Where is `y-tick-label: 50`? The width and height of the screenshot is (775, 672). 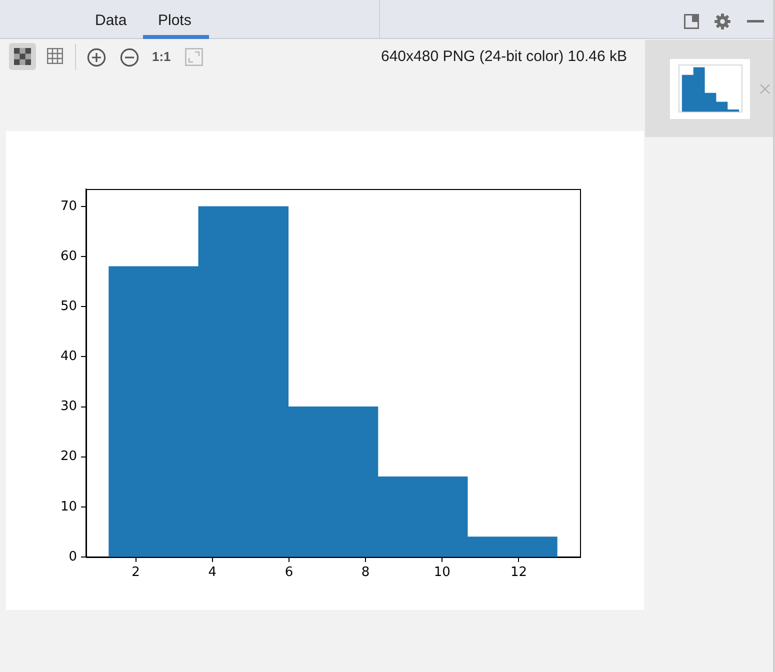 y-tick-label: 50 is located at coordinates (68, 306).